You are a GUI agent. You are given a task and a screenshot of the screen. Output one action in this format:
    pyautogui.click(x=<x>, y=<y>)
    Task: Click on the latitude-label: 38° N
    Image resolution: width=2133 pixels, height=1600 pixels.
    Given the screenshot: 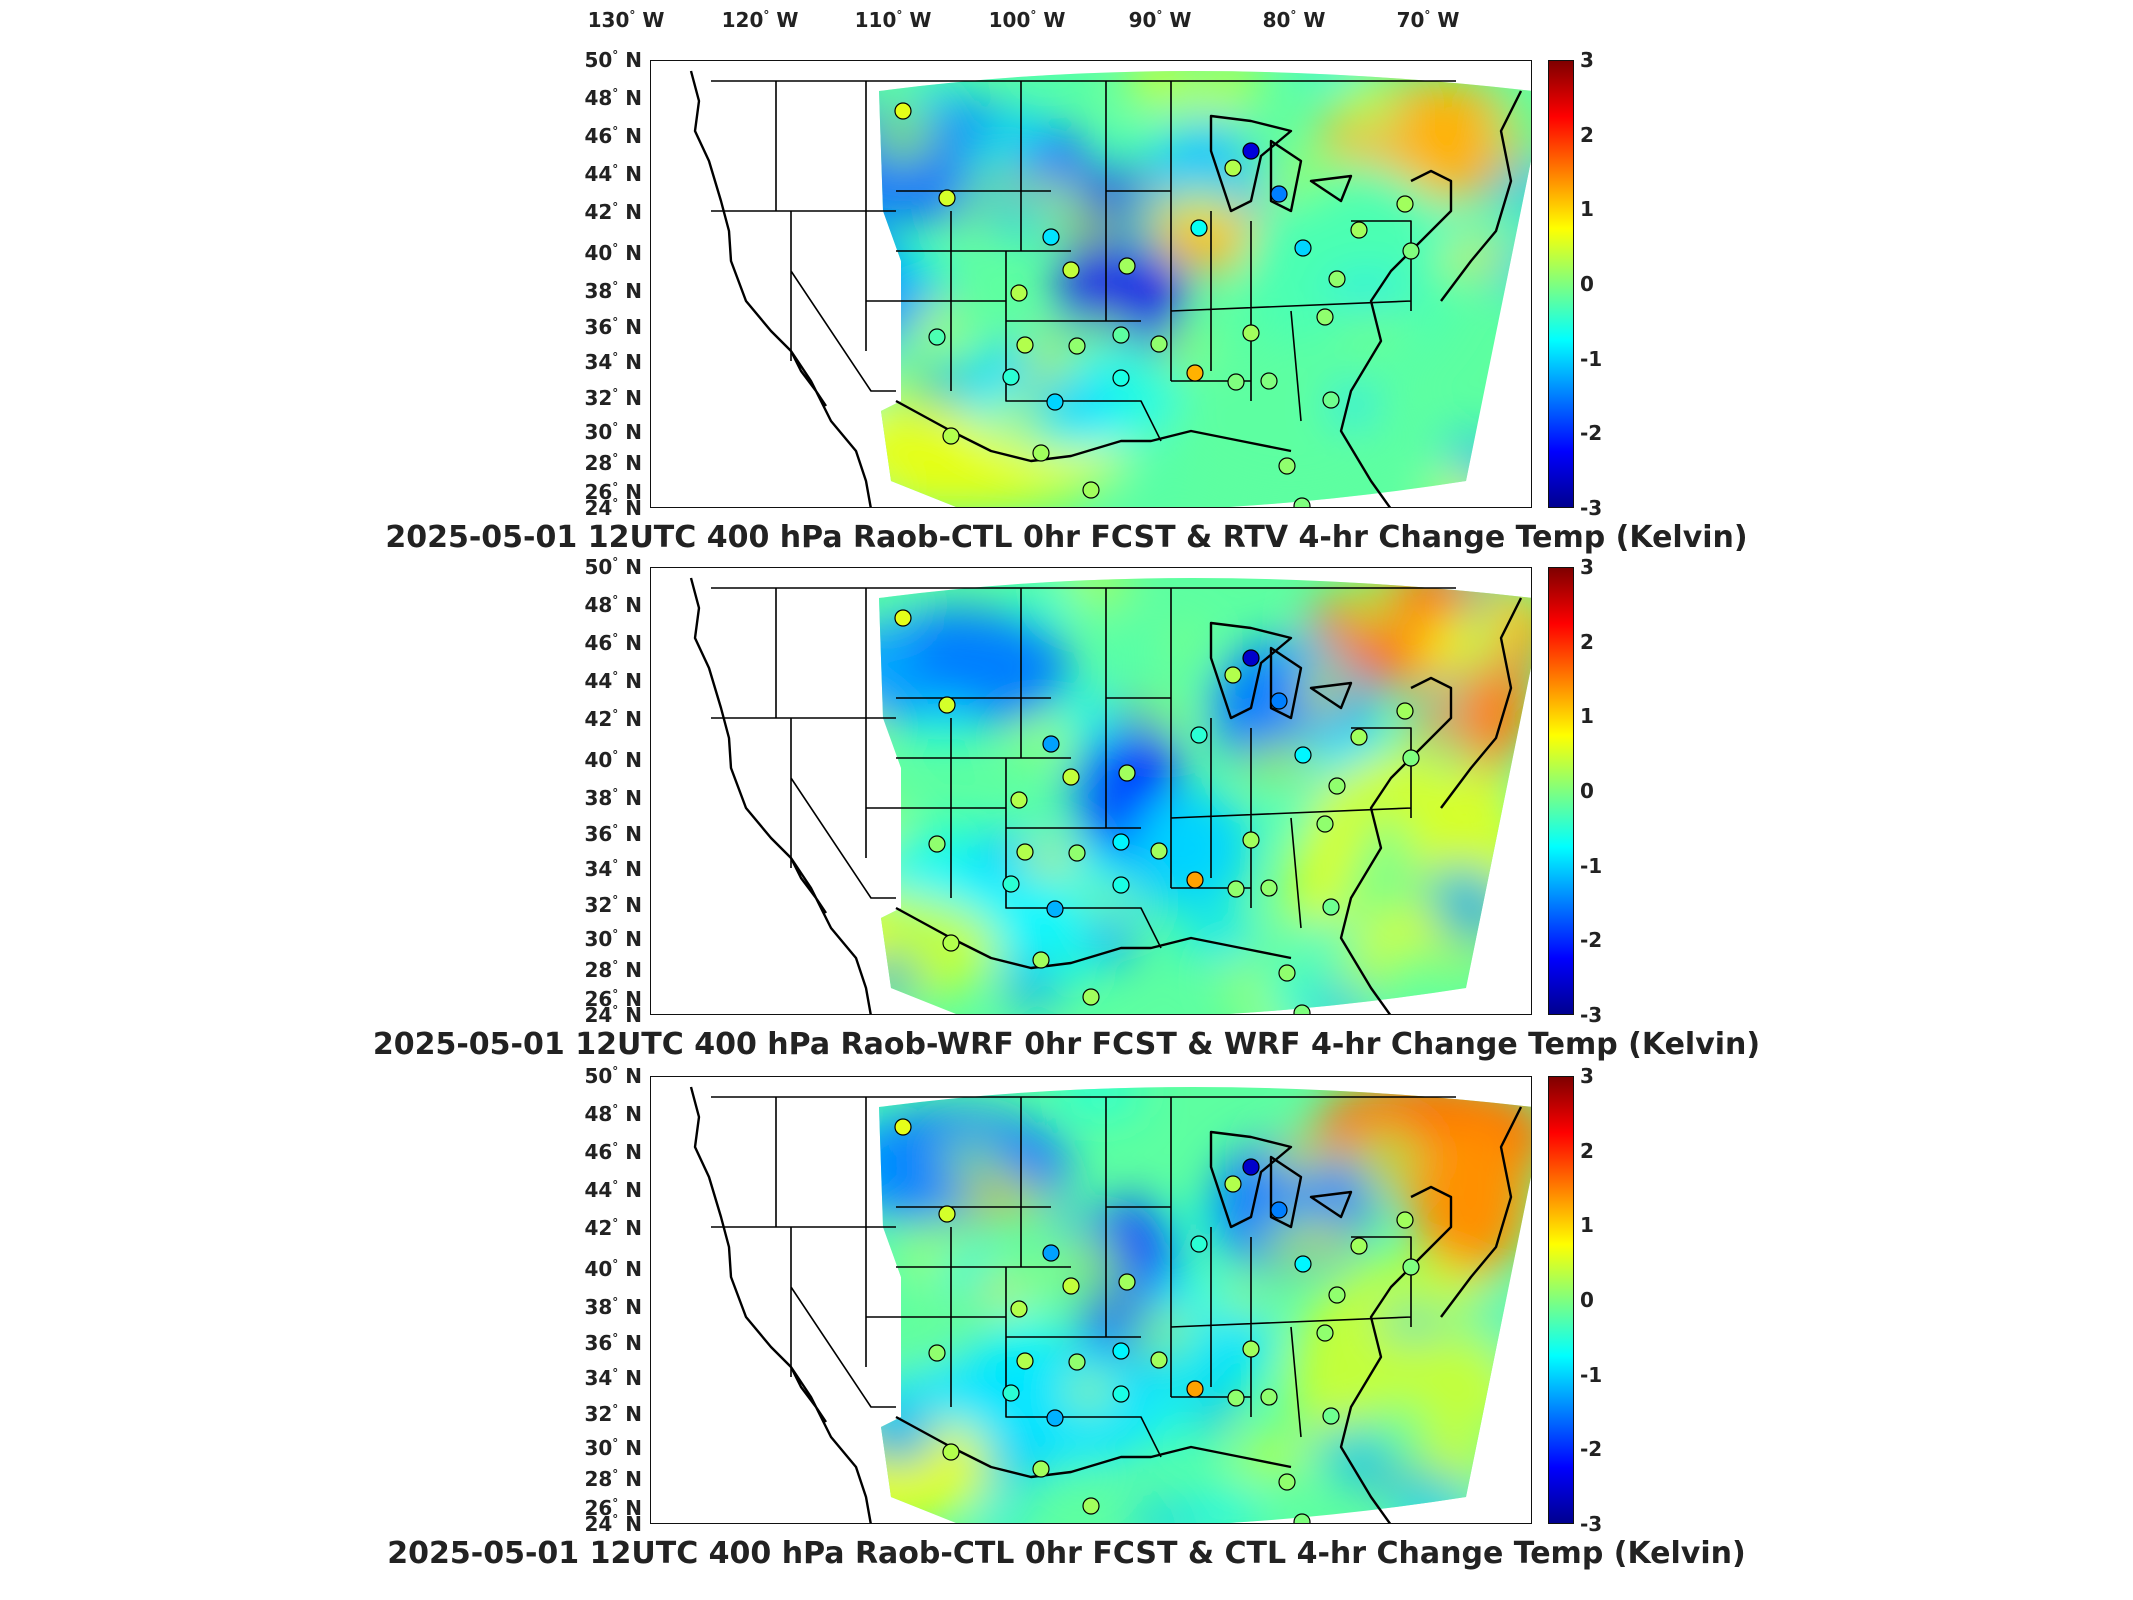 What is the action you would take?
    pyautogui.click(x=613, y=290)
    